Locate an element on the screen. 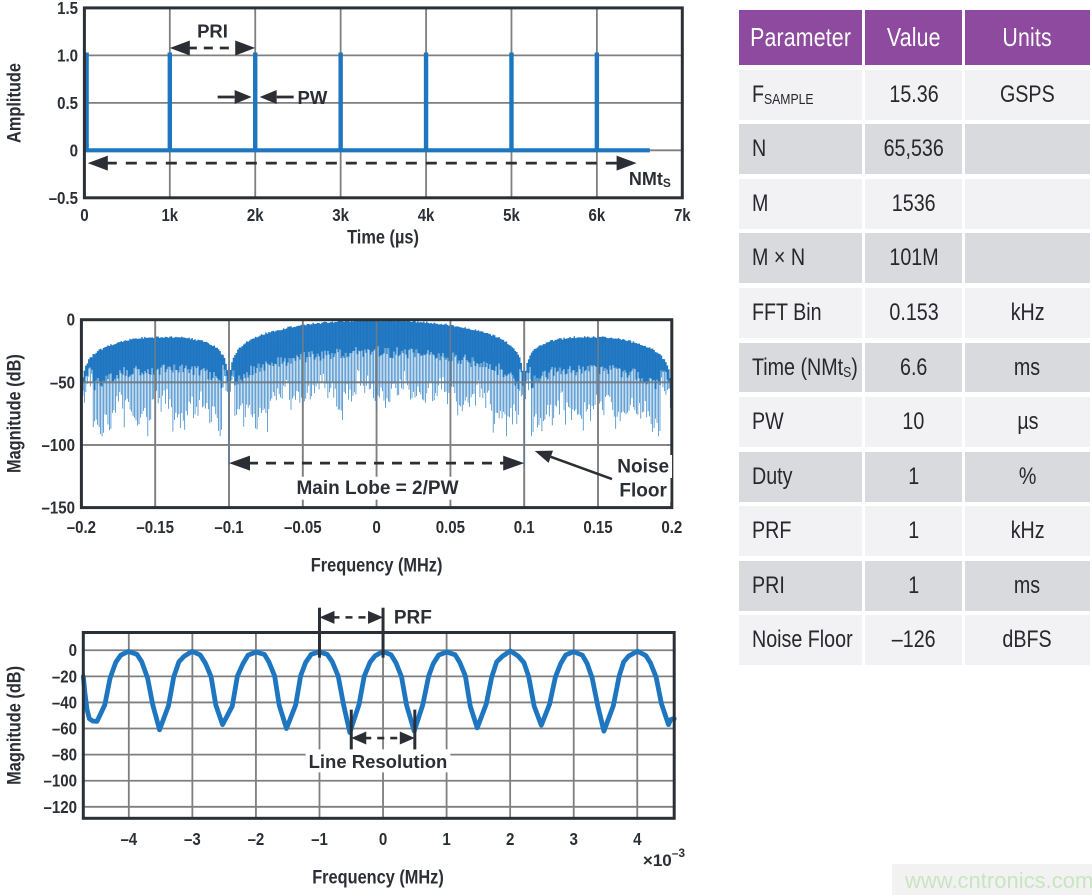 This screenshot has width=1092, height=895. table-row-7-cell-1: 1 is located at coordinates (913, 476).